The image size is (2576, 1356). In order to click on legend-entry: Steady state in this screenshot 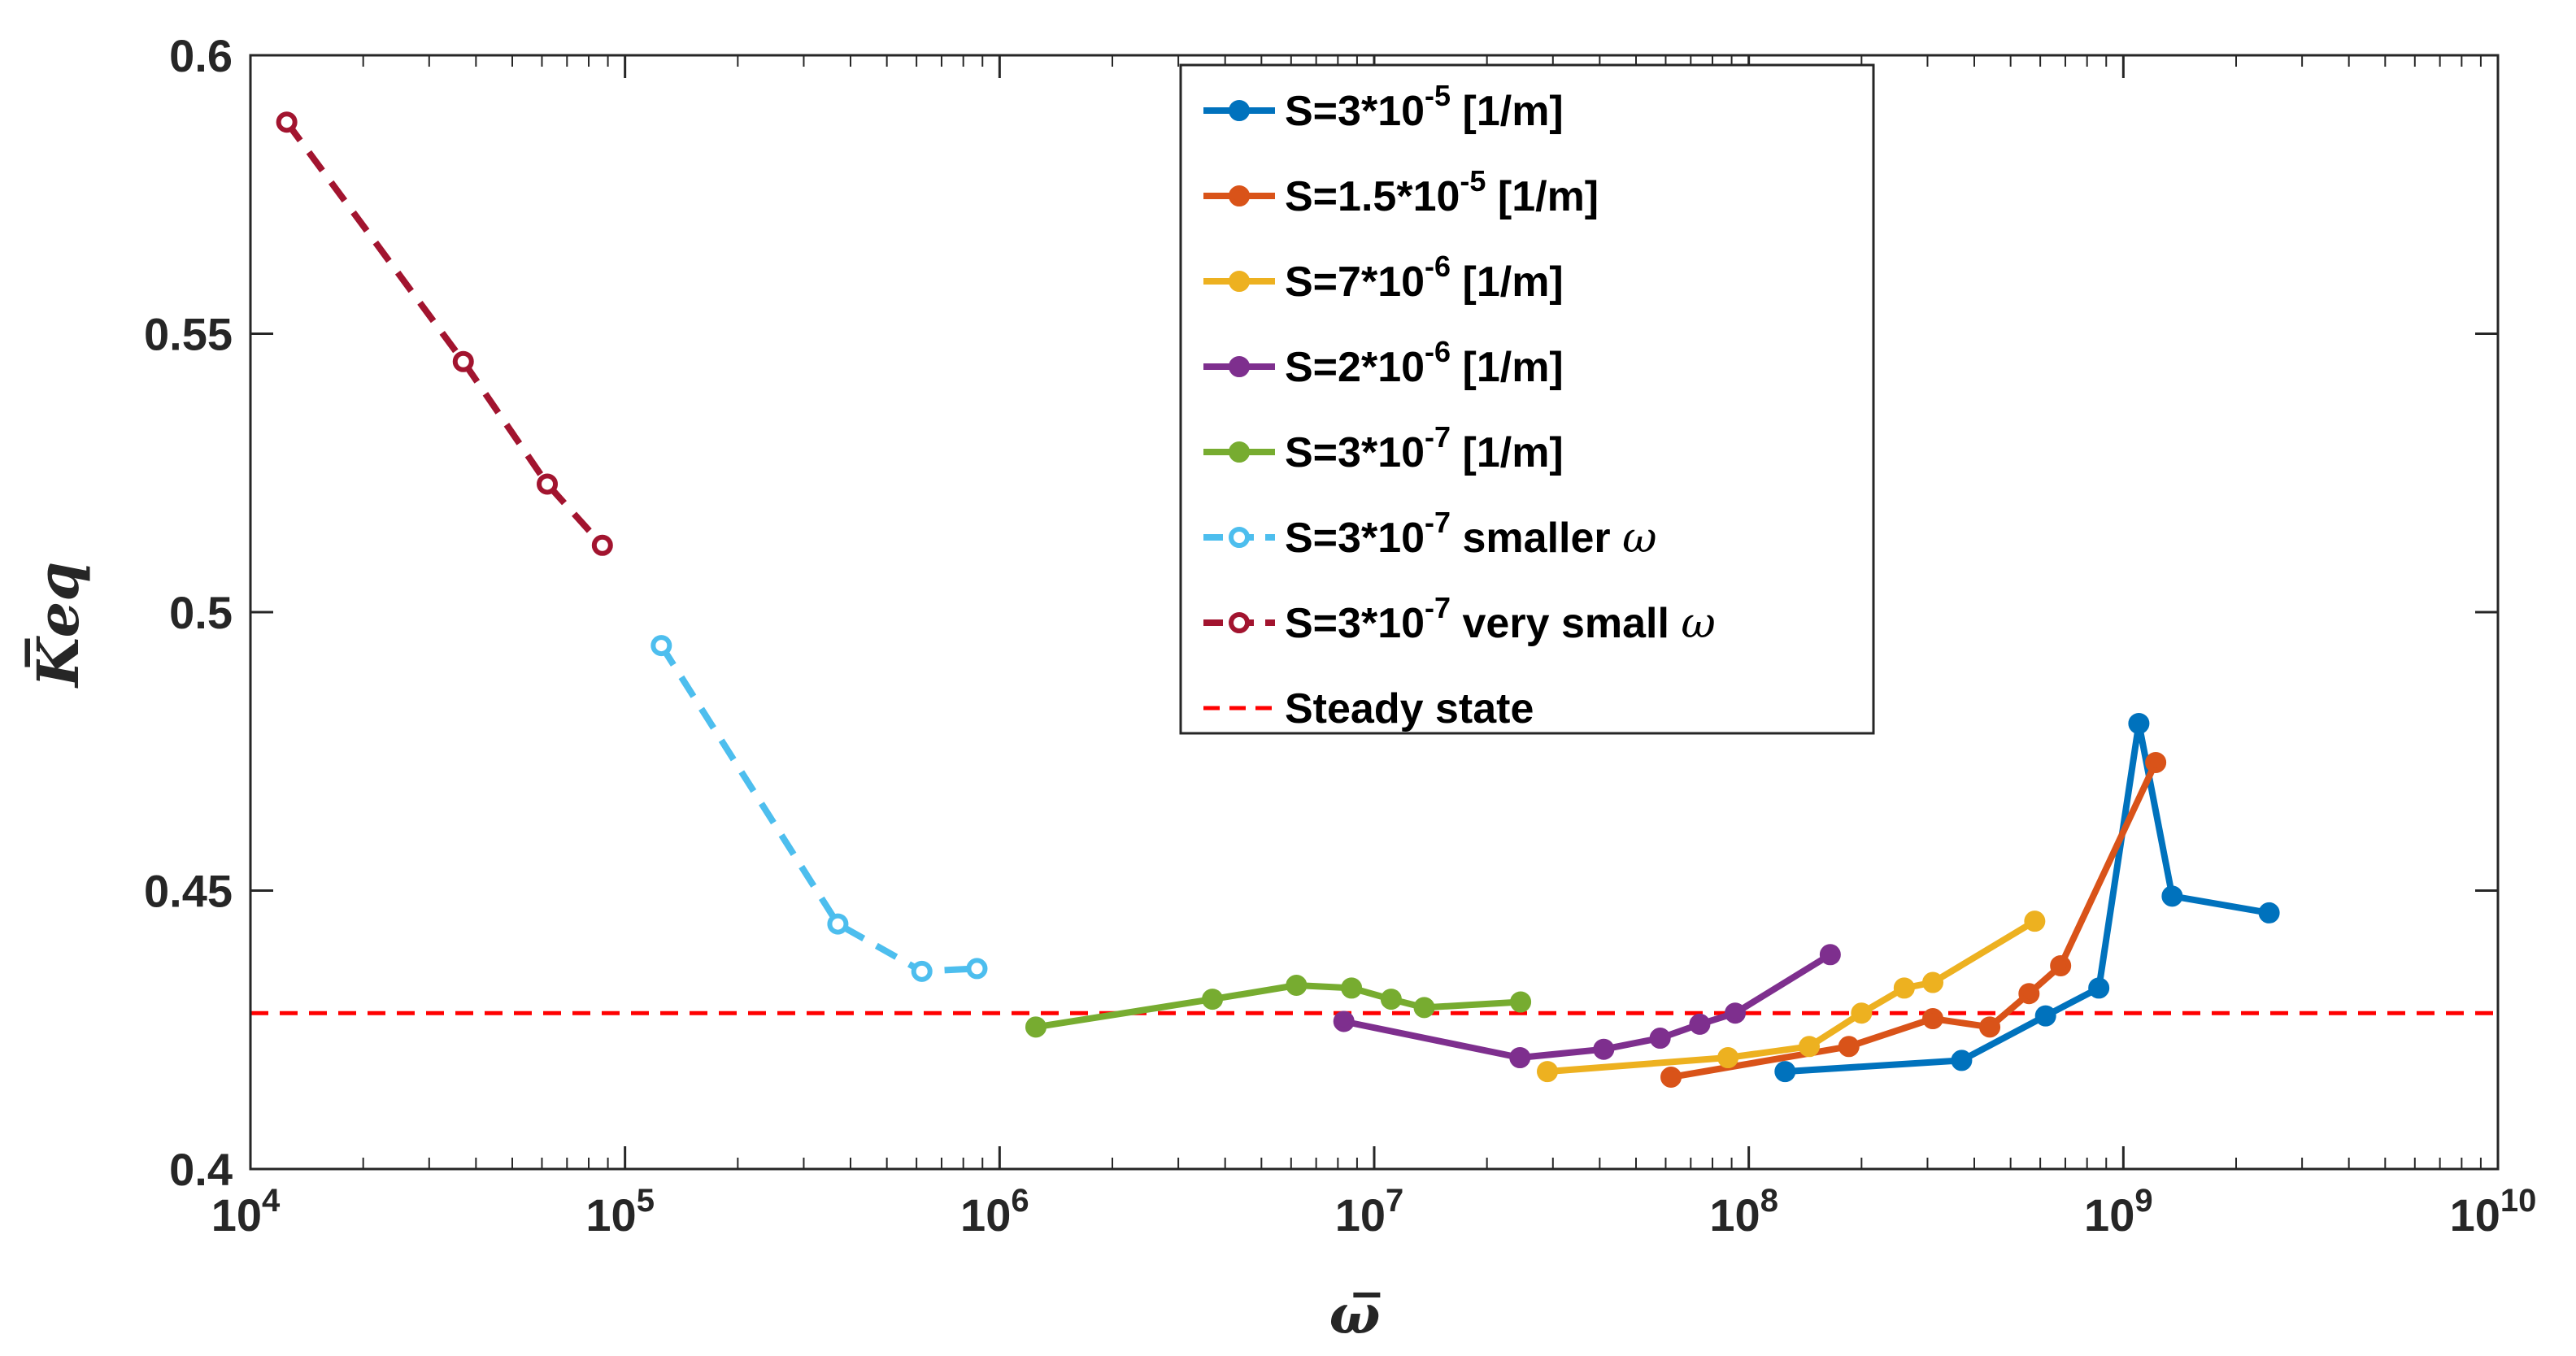, I will do `click(1369, 708)`.